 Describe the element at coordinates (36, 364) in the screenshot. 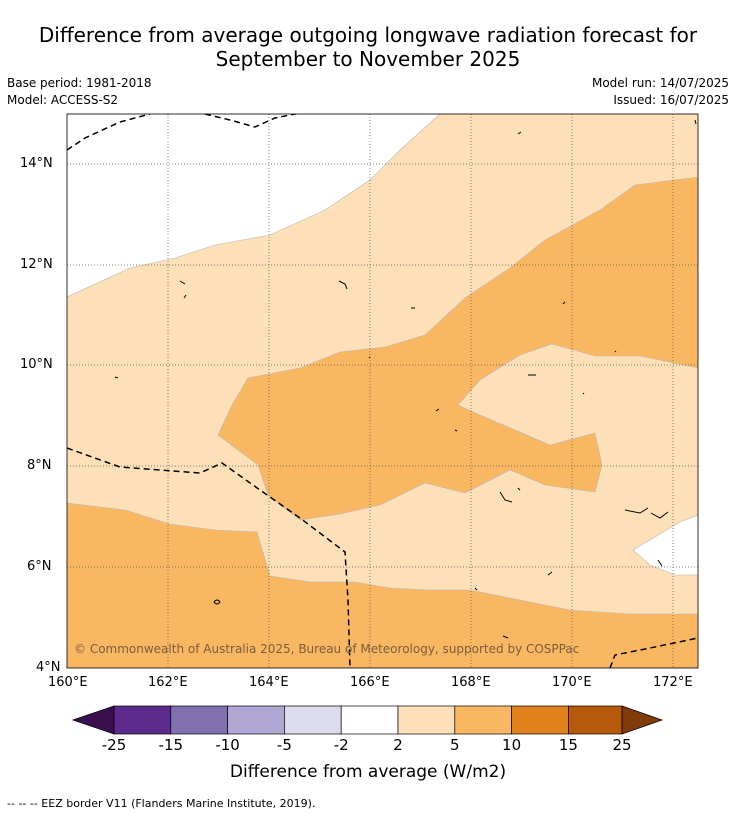

I see `lat-tick: 10°N` at that location.